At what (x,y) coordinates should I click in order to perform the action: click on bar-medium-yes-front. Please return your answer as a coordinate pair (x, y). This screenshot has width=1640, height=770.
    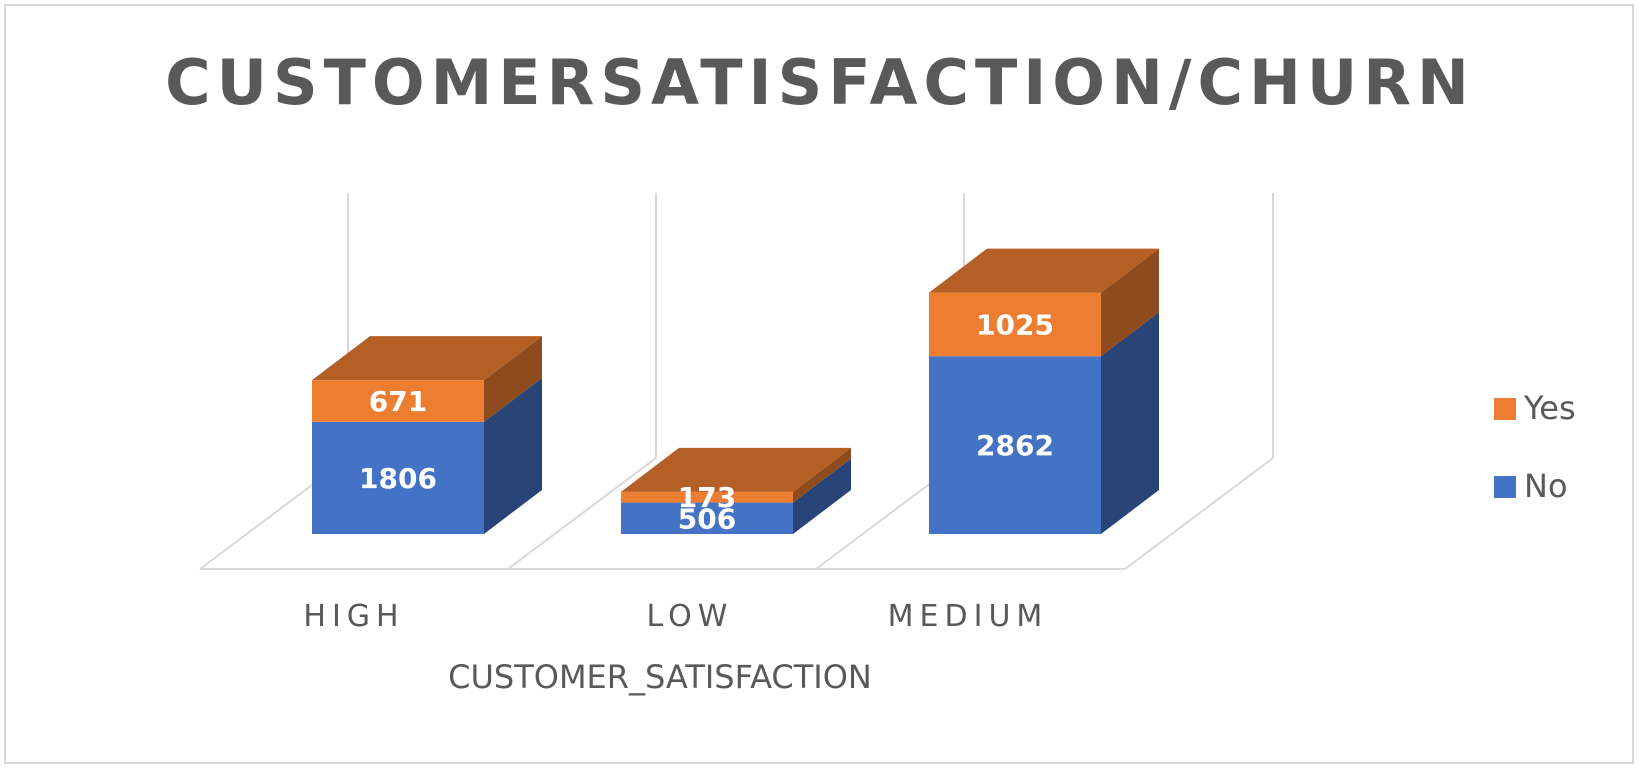
    Looking at the image, I should click on (1015, 324).